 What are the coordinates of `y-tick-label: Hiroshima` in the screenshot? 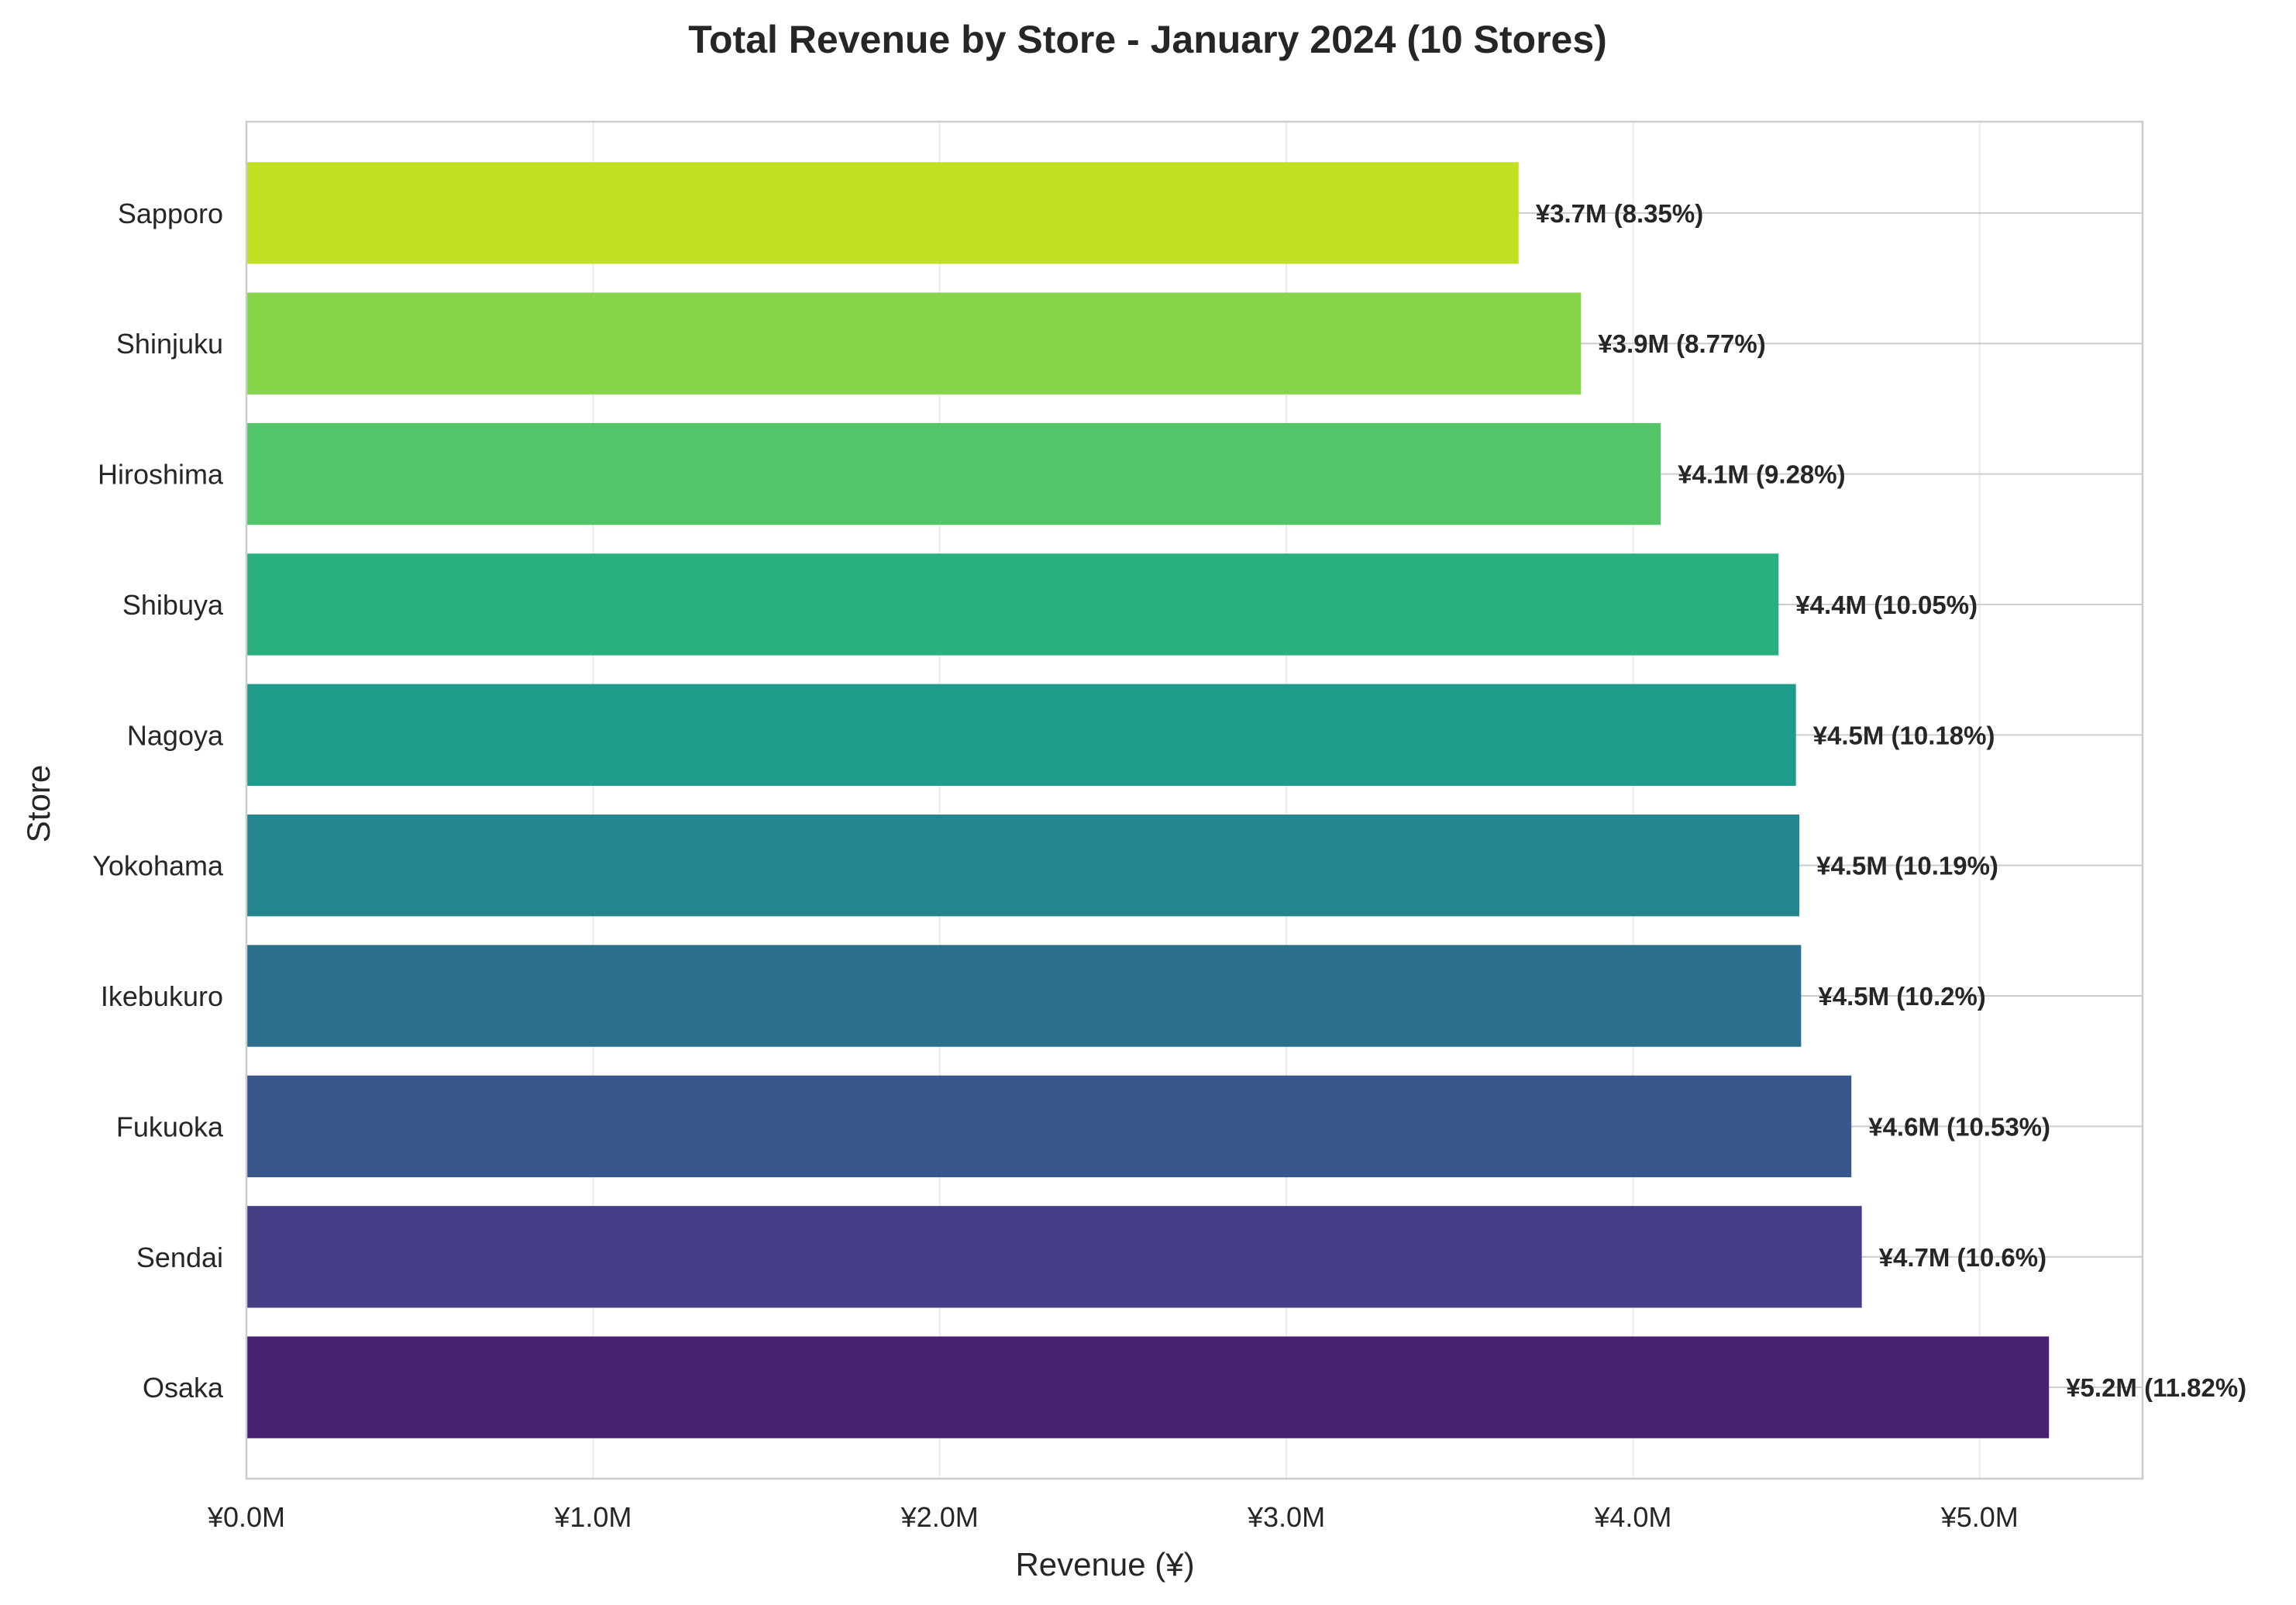 It's located at (161, 475).